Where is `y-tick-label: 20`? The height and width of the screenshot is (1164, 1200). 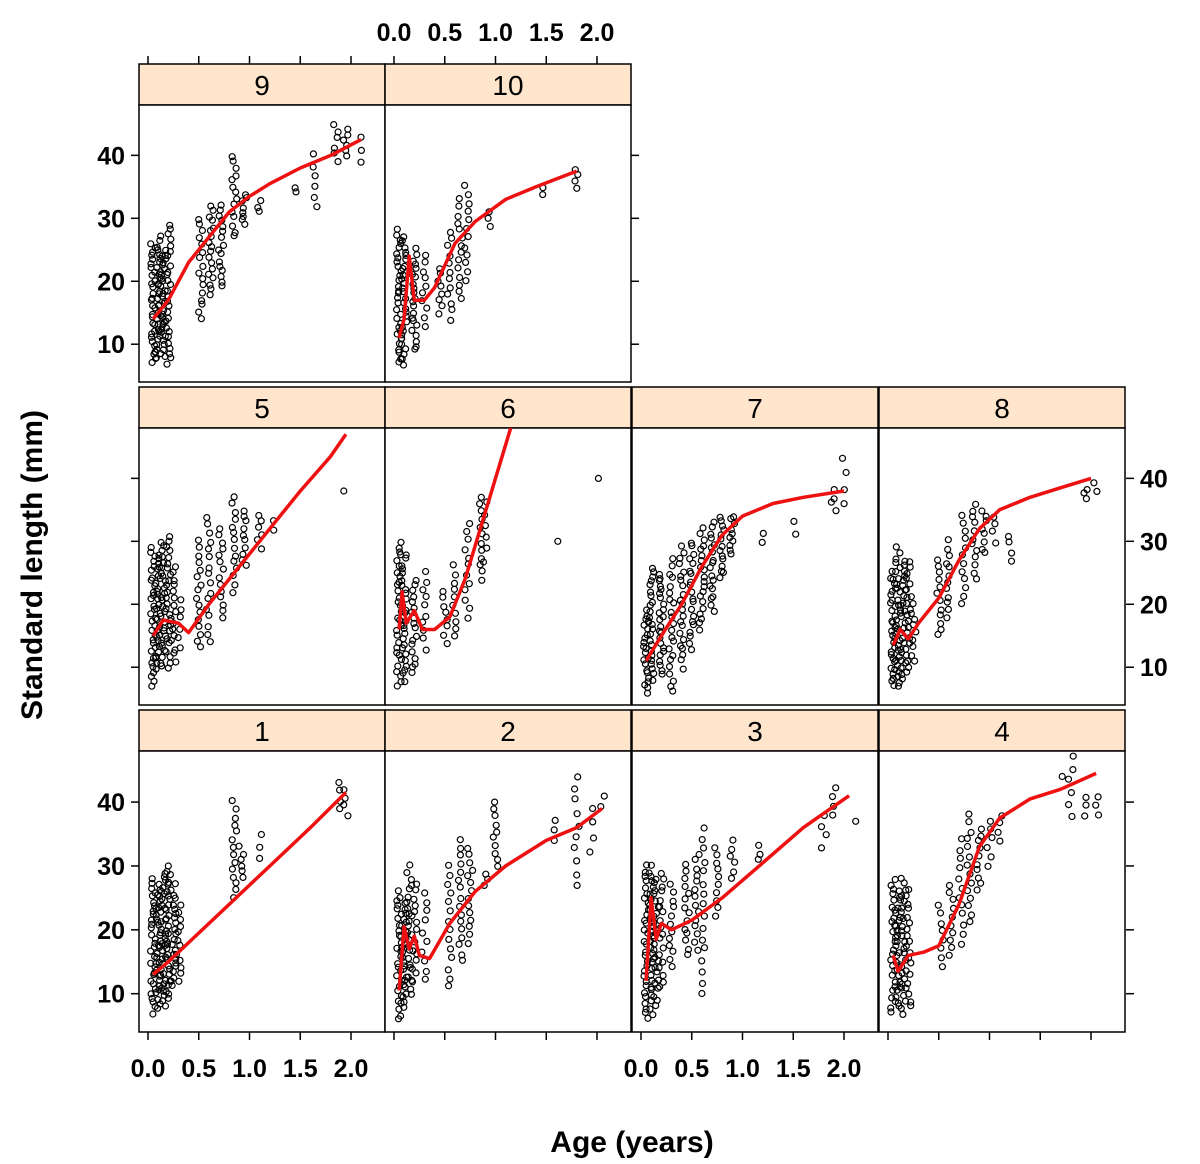 y-tick-label: 20 is located at coordinates (1154, 605).